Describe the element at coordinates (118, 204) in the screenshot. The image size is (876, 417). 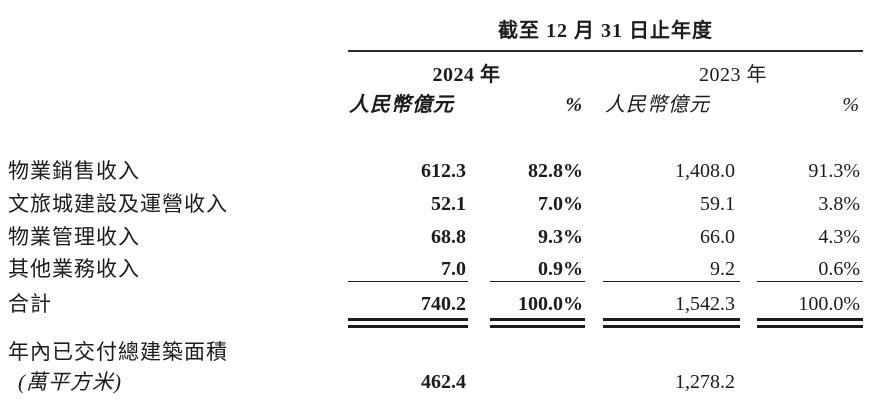
I see `row-label: 文旅城建設及運營收入` at that location.